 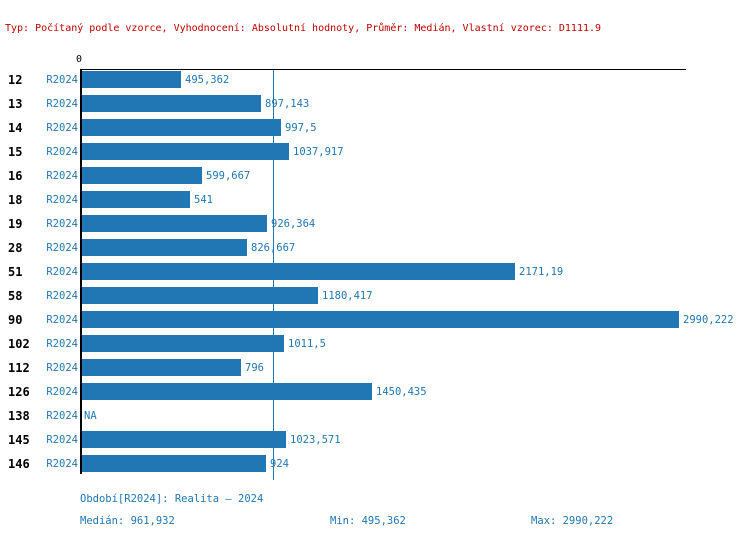 What do you see at coordinates (708, 320) in the screenshot?
I see `bar-value-label: 2990,222` at bounding box center [708, 320].